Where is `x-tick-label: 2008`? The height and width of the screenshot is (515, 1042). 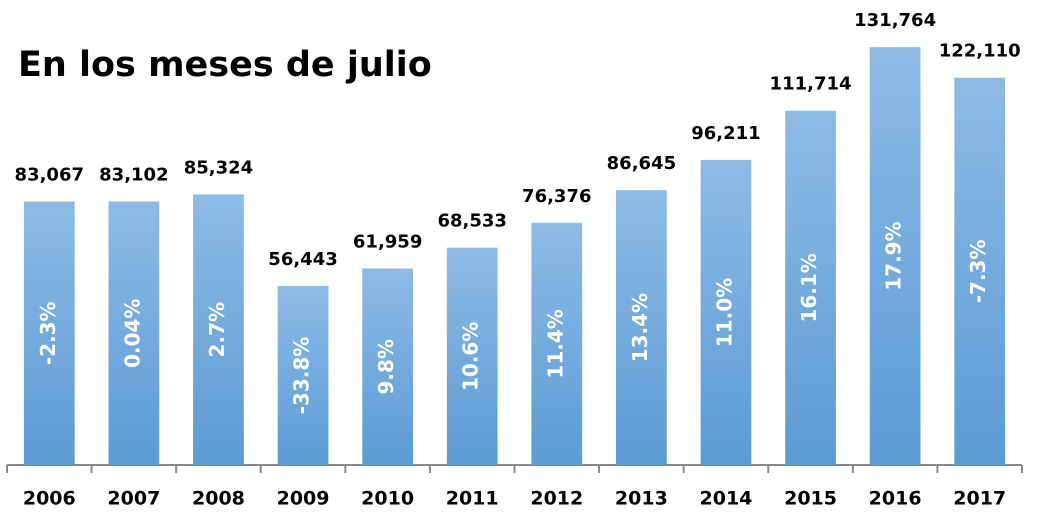
x-tick-label: 2008 is located at coordinates (218, 499).